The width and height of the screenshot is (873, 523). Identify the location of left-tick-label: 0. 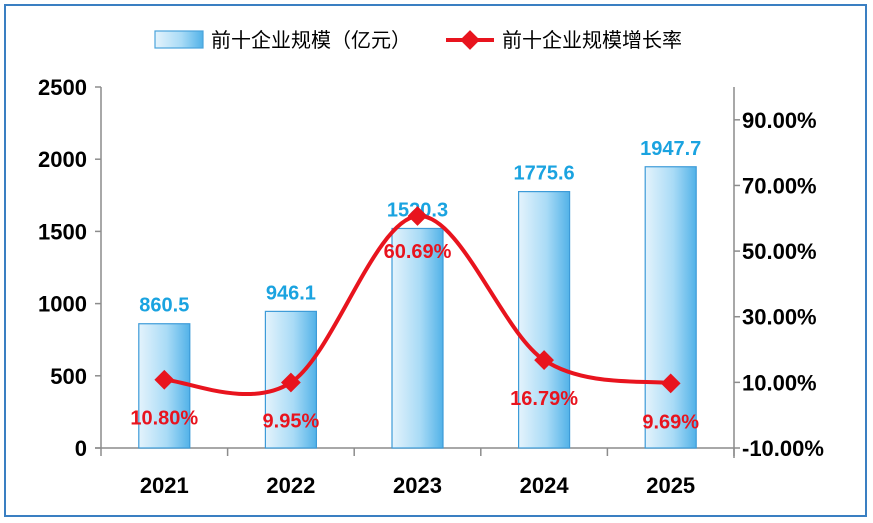
(81, 448).